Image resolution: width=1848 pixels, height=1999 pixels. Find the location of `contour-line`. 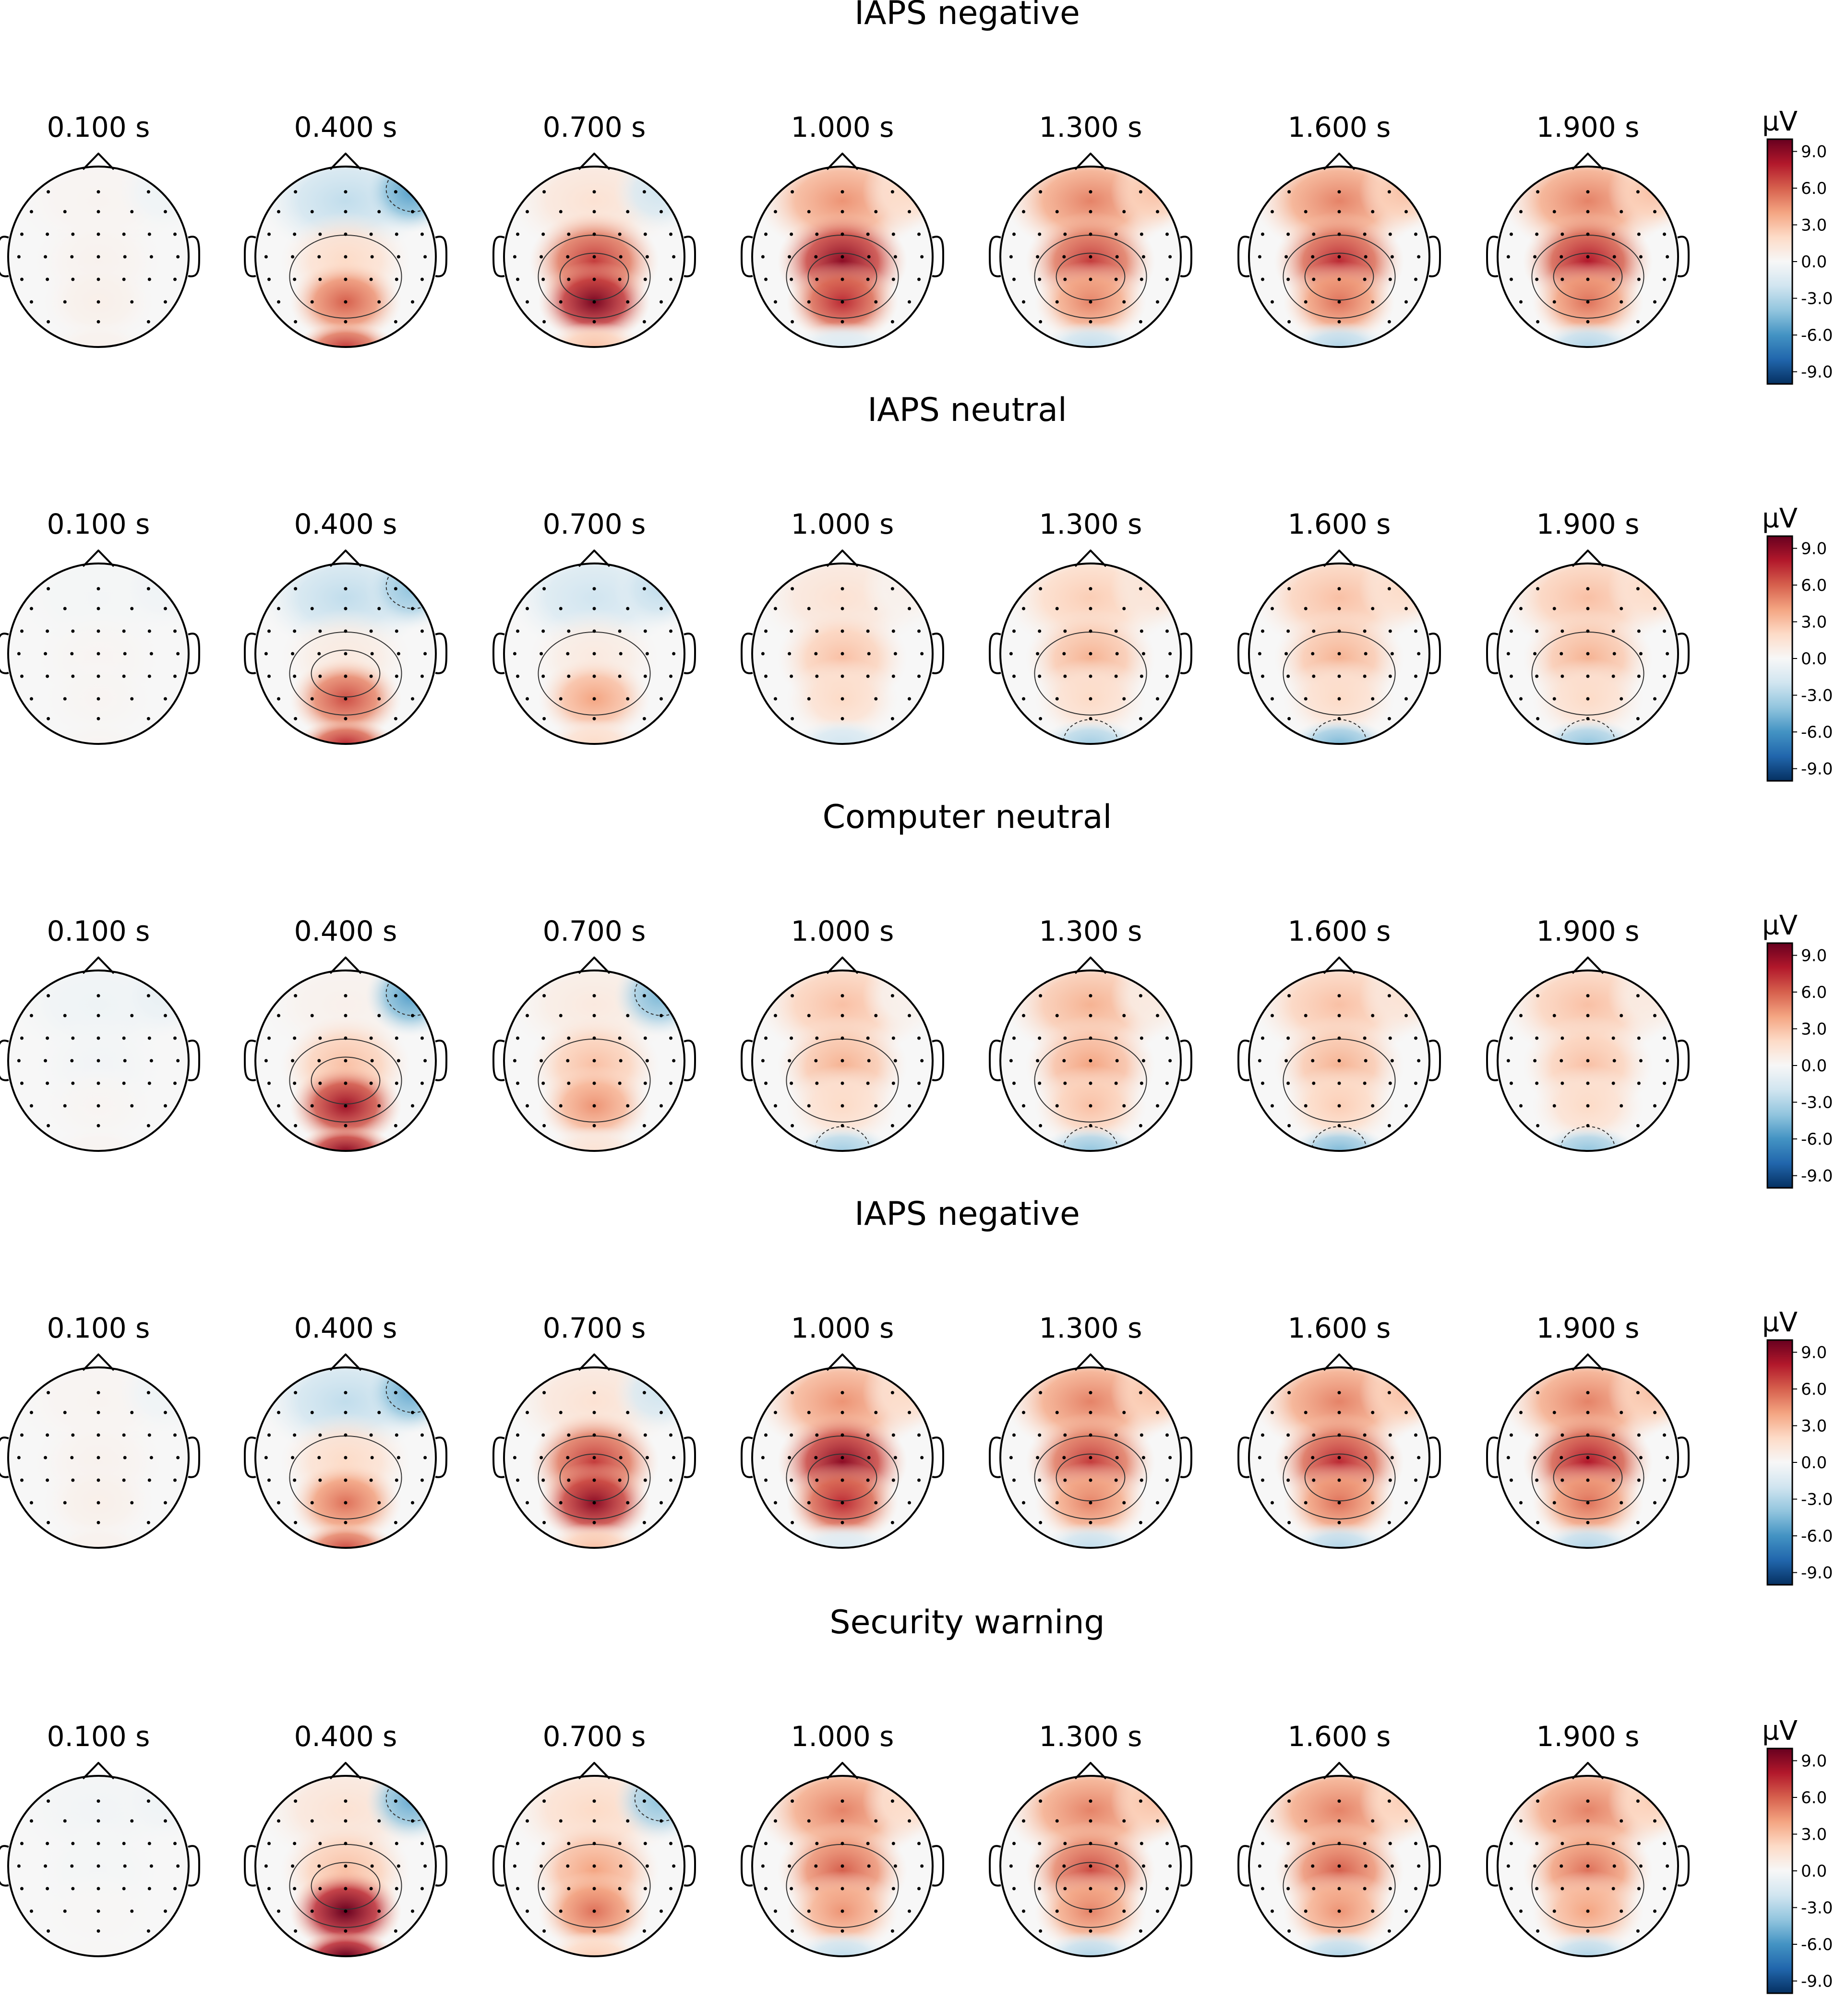

contour-line is located at coordinates (594, 276).